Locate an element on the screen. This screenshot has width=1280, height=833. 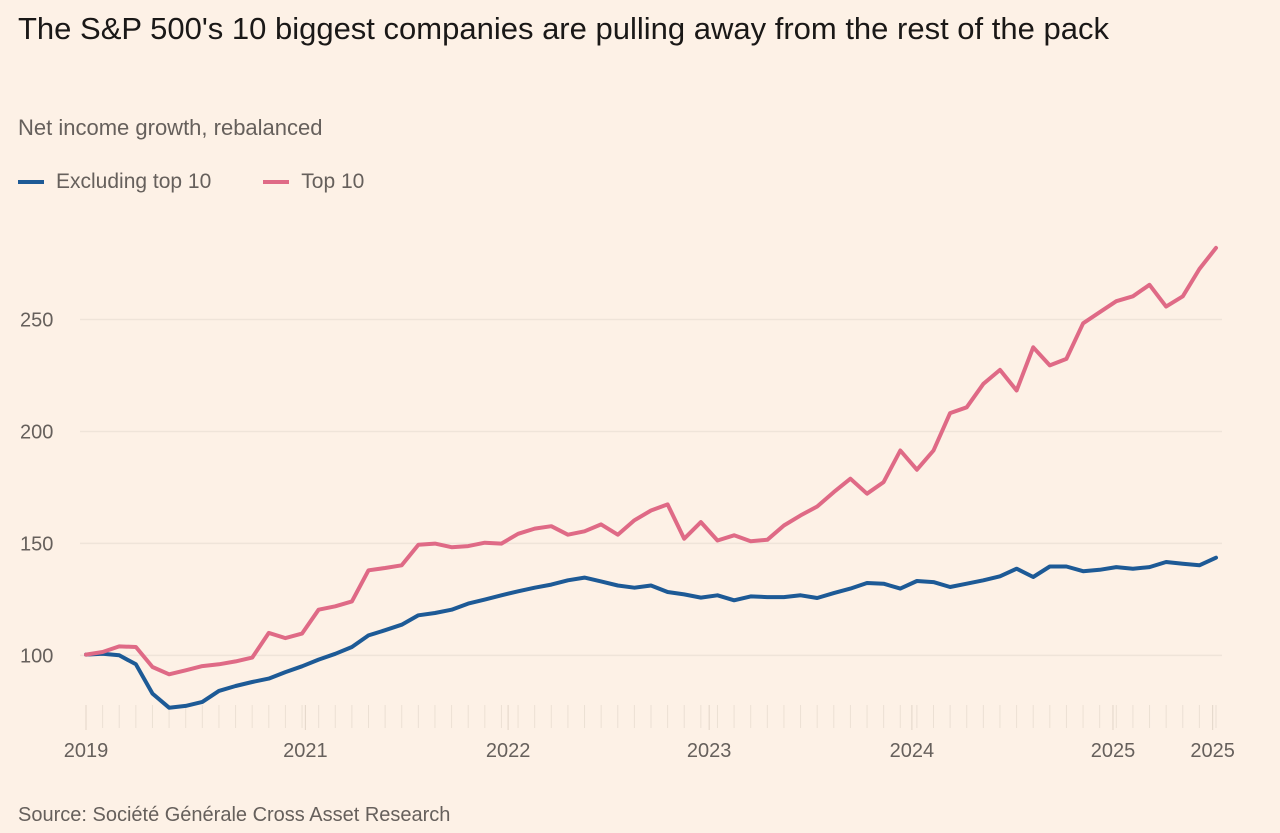
legend-label: Excluding top 10 is located at coordinates (134, 181).